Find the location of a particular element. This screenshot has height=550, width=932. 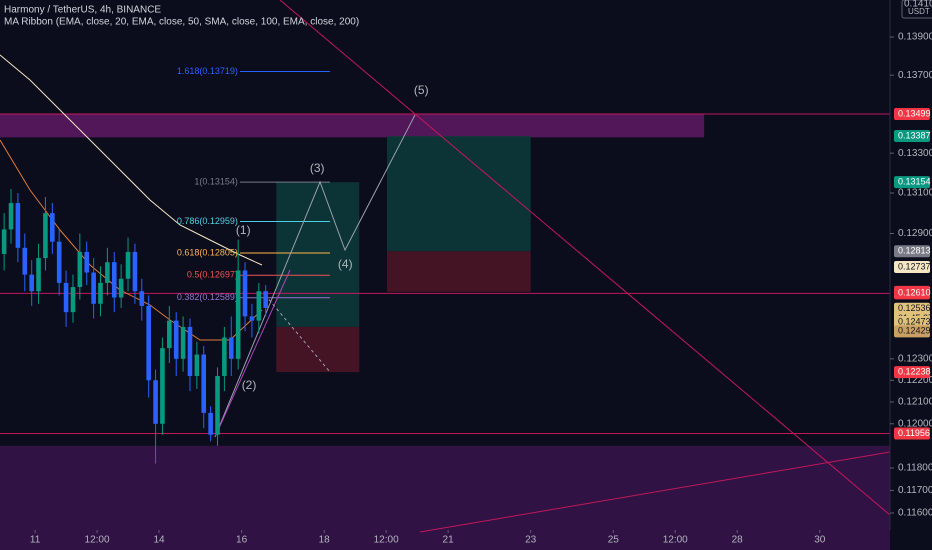

projection-line is located at coordinates (297, 333).